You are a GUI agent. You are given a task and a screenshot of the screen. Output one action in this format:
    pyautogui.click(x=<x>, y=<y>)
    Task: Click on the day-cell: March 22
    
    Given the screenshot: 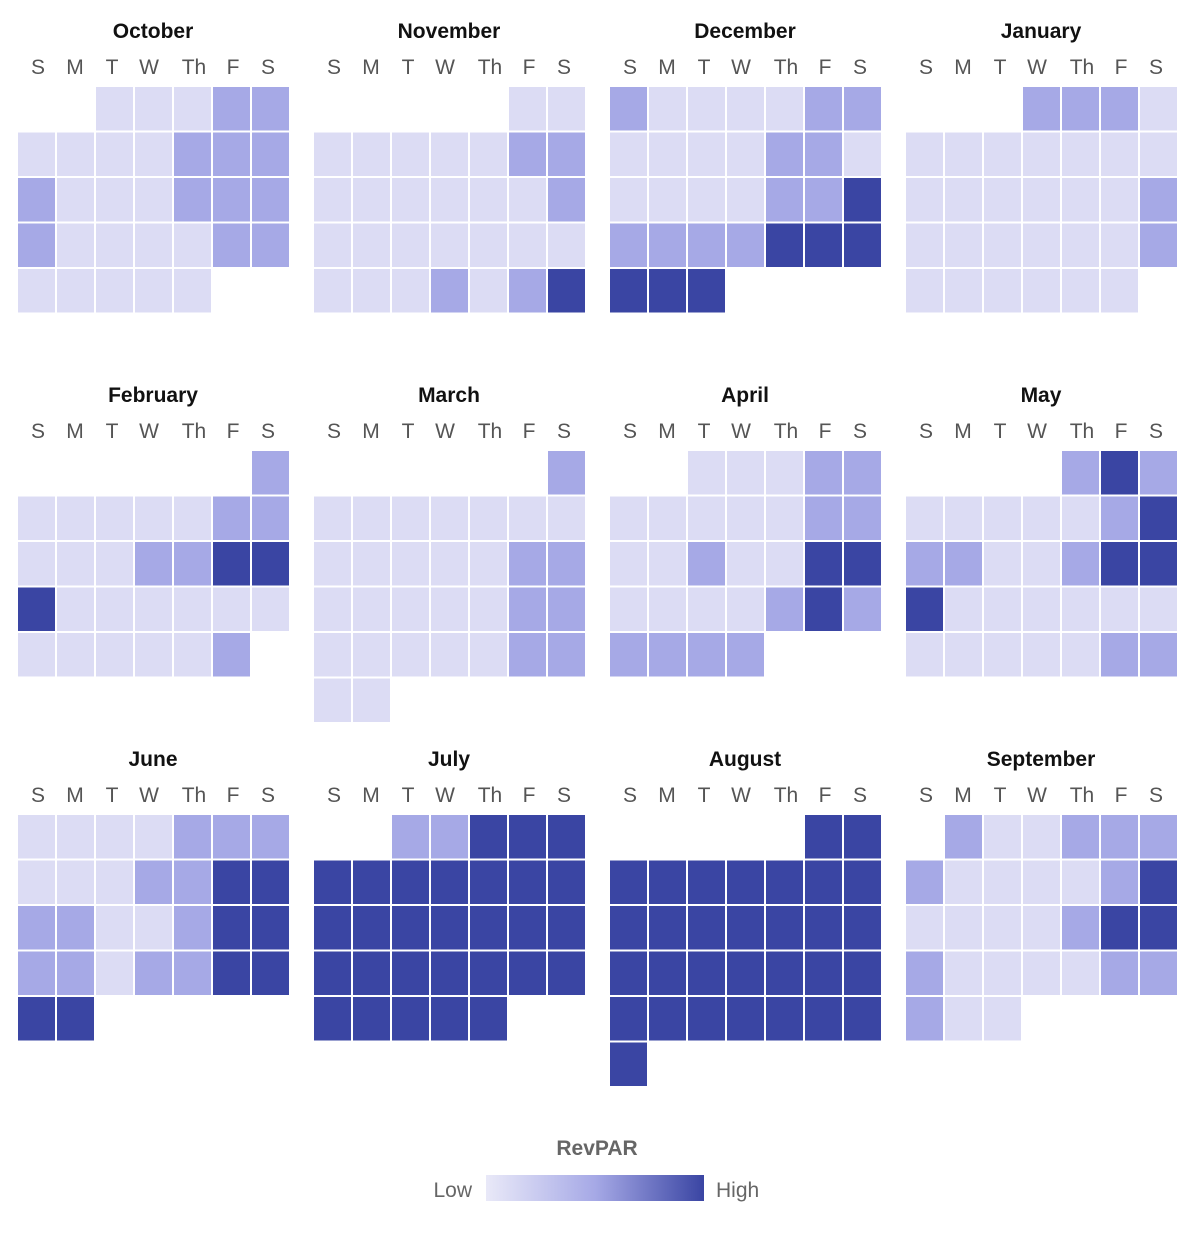 What is the action you would take?
    pyautogui.click(x=566, y=609)
    